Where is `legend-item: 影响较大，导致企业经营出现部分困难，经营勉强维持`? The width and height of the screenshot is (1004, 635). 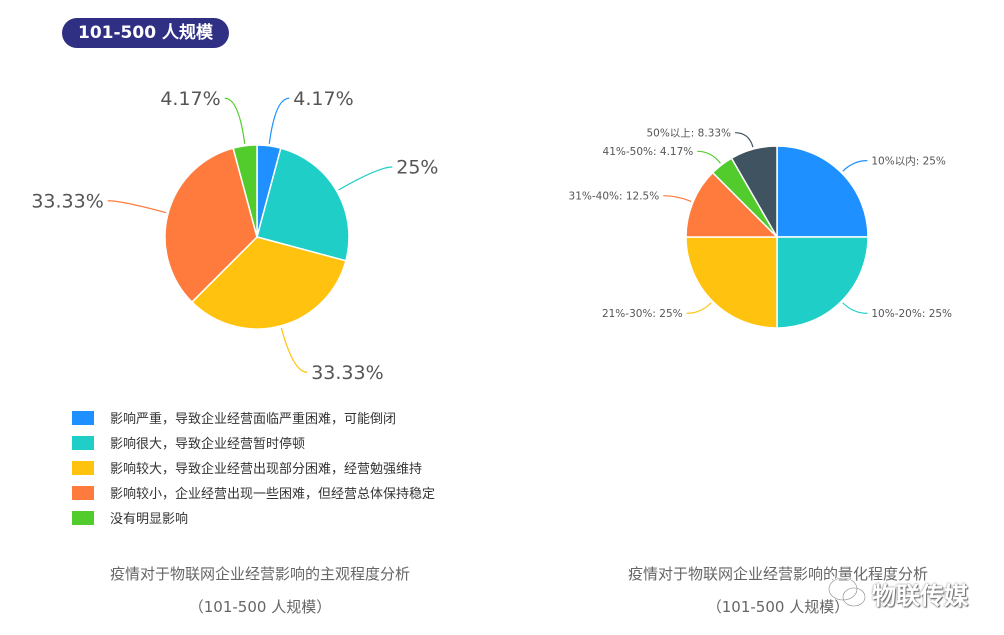 legend-item: 影响较大，导致企业经营出现部分困难，经营勉强维持 is located at coordinates (253, 467).